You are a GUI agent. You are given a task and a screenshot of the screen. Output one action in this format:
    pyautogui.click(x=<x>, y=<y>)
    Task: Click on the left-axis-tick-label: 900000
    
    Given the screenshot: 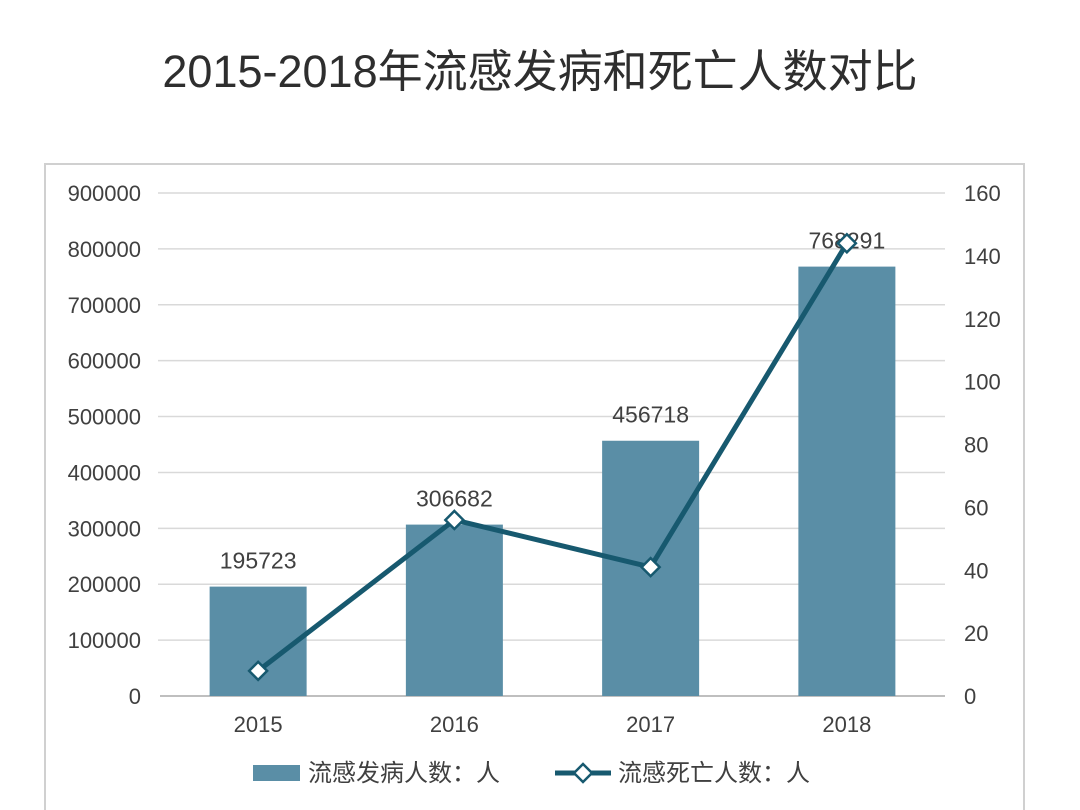 What is the action you would take?
    pyautogui.click(x=104, y=193)
    